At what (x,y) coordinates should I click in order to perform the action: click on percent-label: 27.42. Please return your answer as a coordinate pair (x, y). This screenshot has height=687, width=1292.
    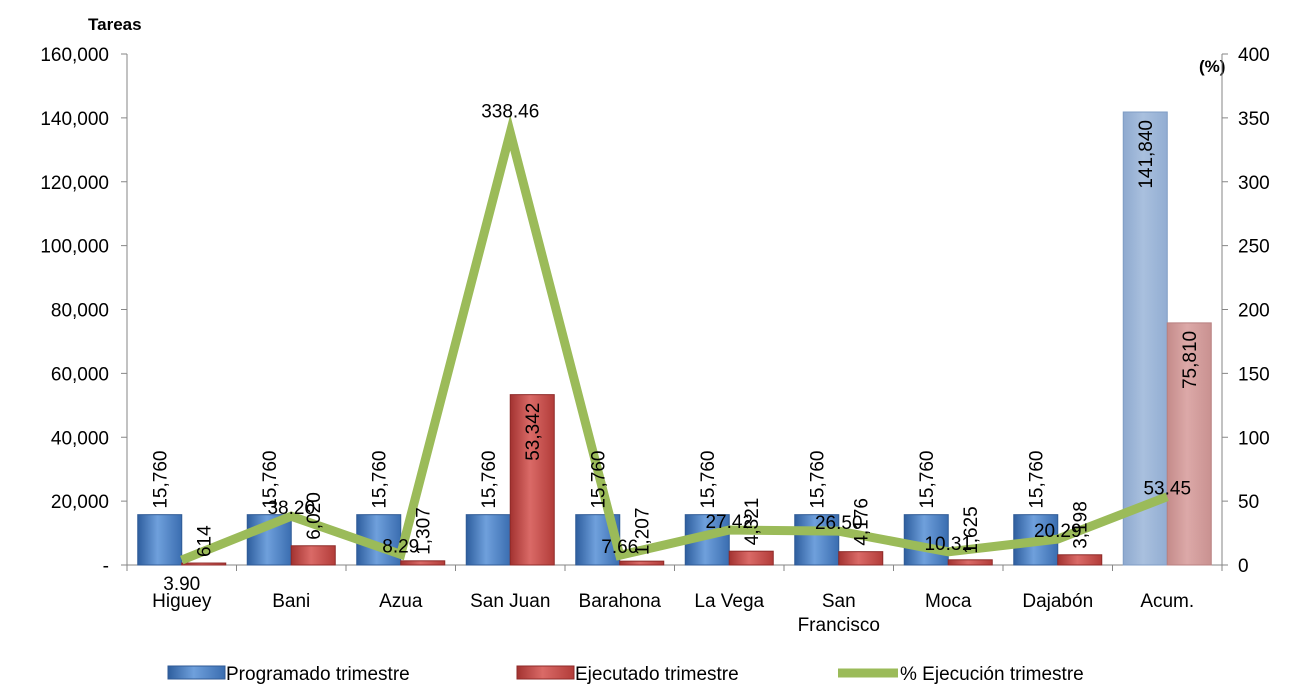
    Looking at the image, I should click on (729, 522).